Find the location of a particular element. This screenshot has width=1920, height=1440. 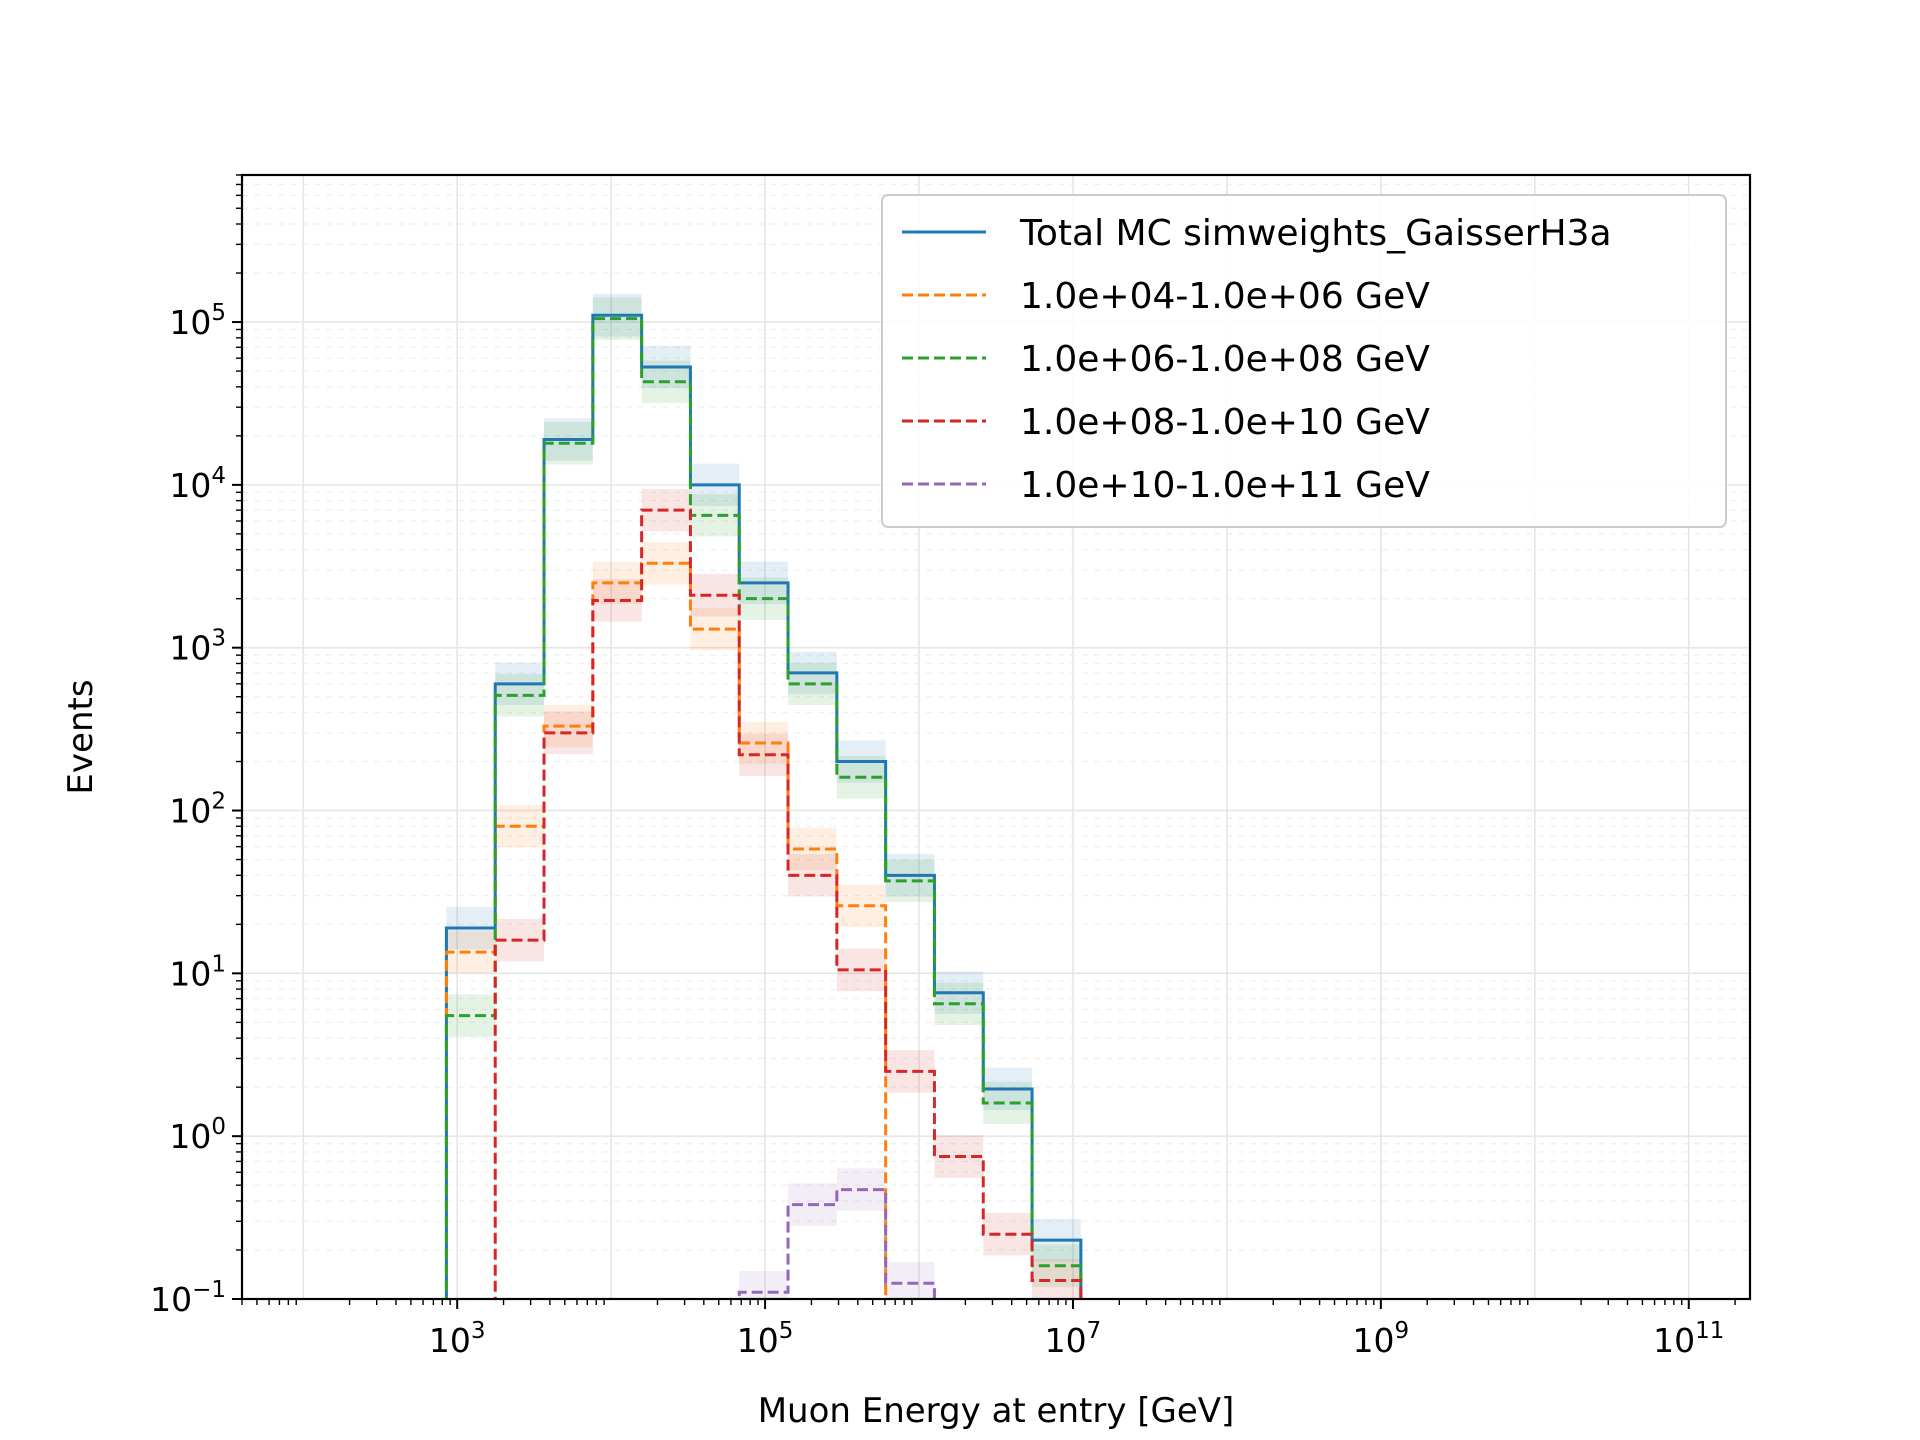

y-tick-label: 10⁴ is located at coordinates (197, 484).